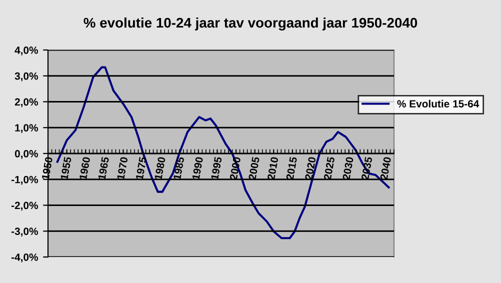 The height and width of the screenshot is (283, 501). What do you see at coordinates (24, 232) in the screenshot?
I see `y-tick-label: -3,0%` at bounding box center [24, 232].